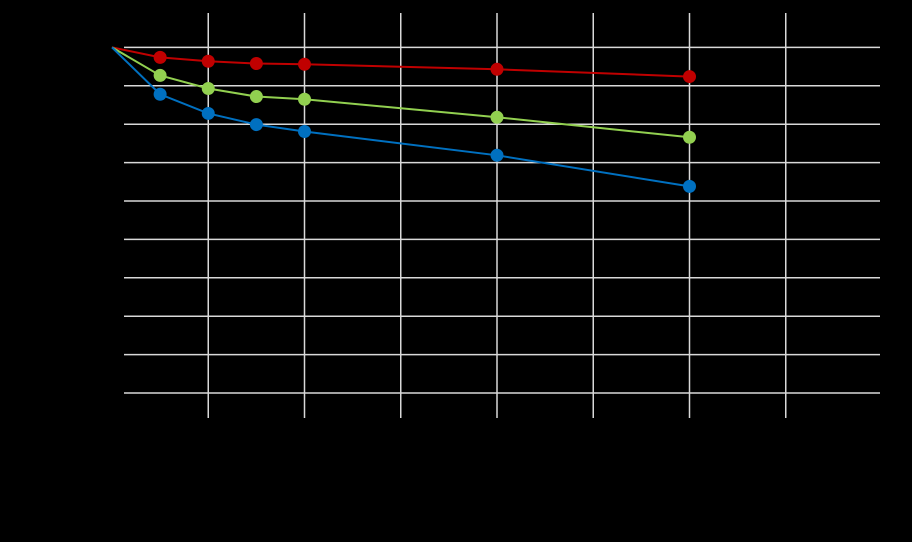 The height and width of the screenshot is (542, 912). What do you see at coordinates (94, 162) in the screenshot?
I see `y-tick-label: 70` at bounding box center [94, 162].